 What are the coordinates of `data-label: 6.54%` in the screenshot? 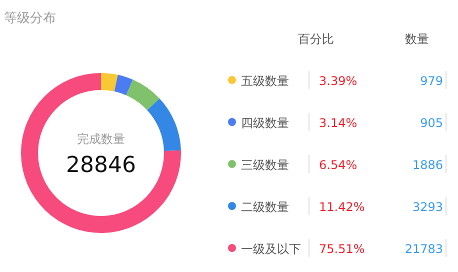 It's located at (338, 165).